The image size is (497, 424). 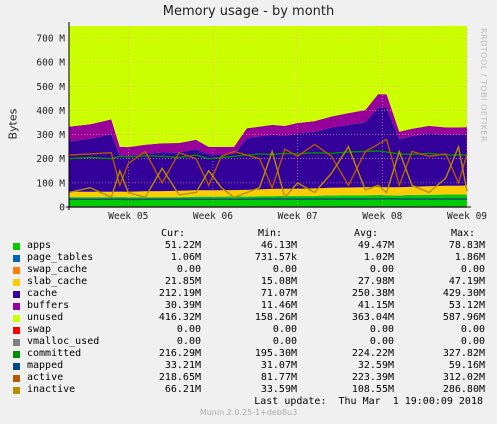 What do you see at coordinates (278, 245) in the screenshot?
I see `legend-value-min: 46.13M` at bounding box center [278, 245].